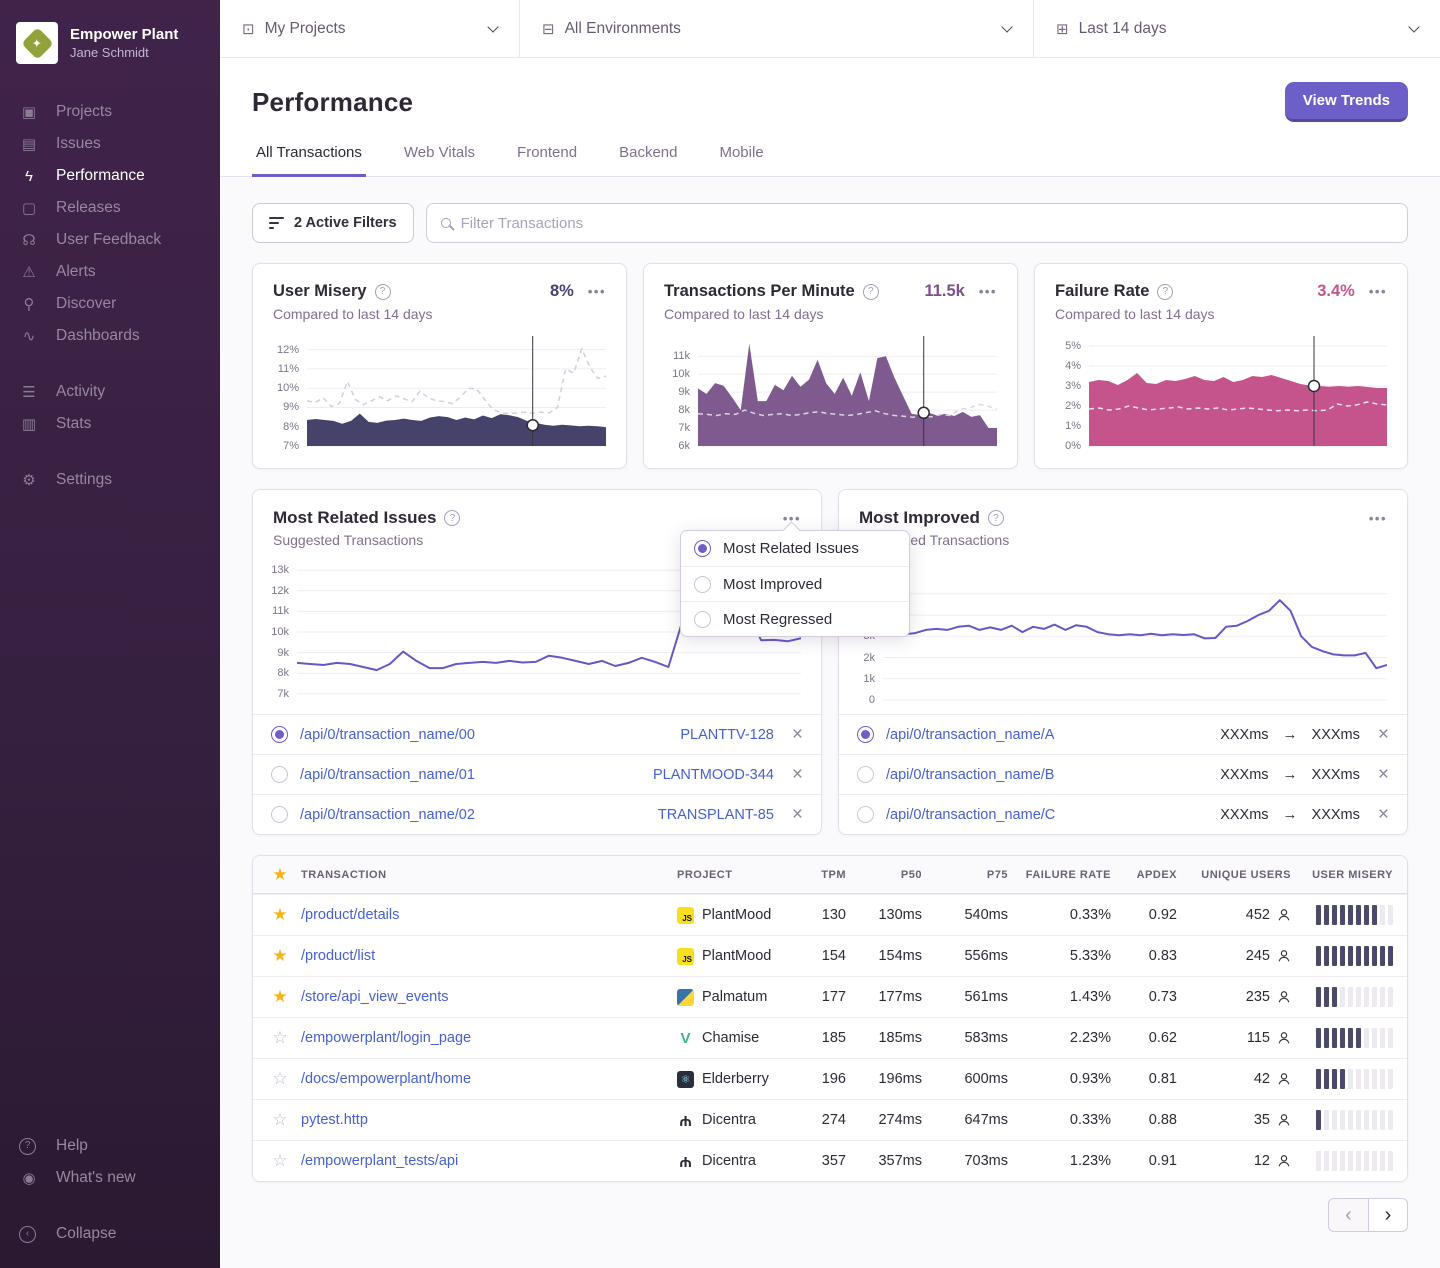  I want to click on platform-python-icon, so click(685, 997).